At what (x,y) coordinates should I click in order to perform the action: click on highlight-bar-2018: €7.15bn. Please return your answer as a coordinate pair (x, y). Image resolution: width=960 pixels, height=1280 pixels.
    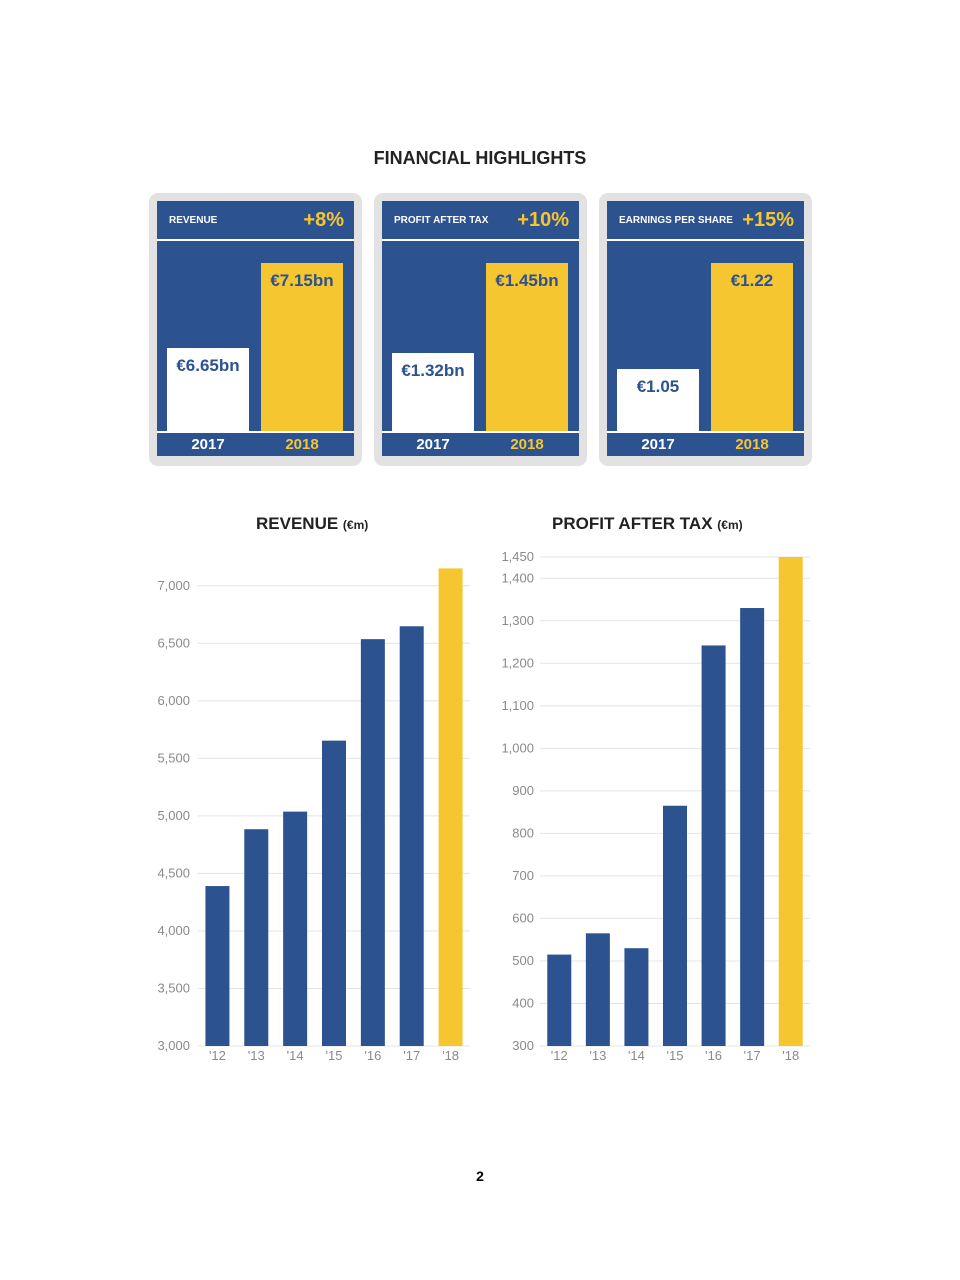
    Looking at the image, I should click on (302, 347).